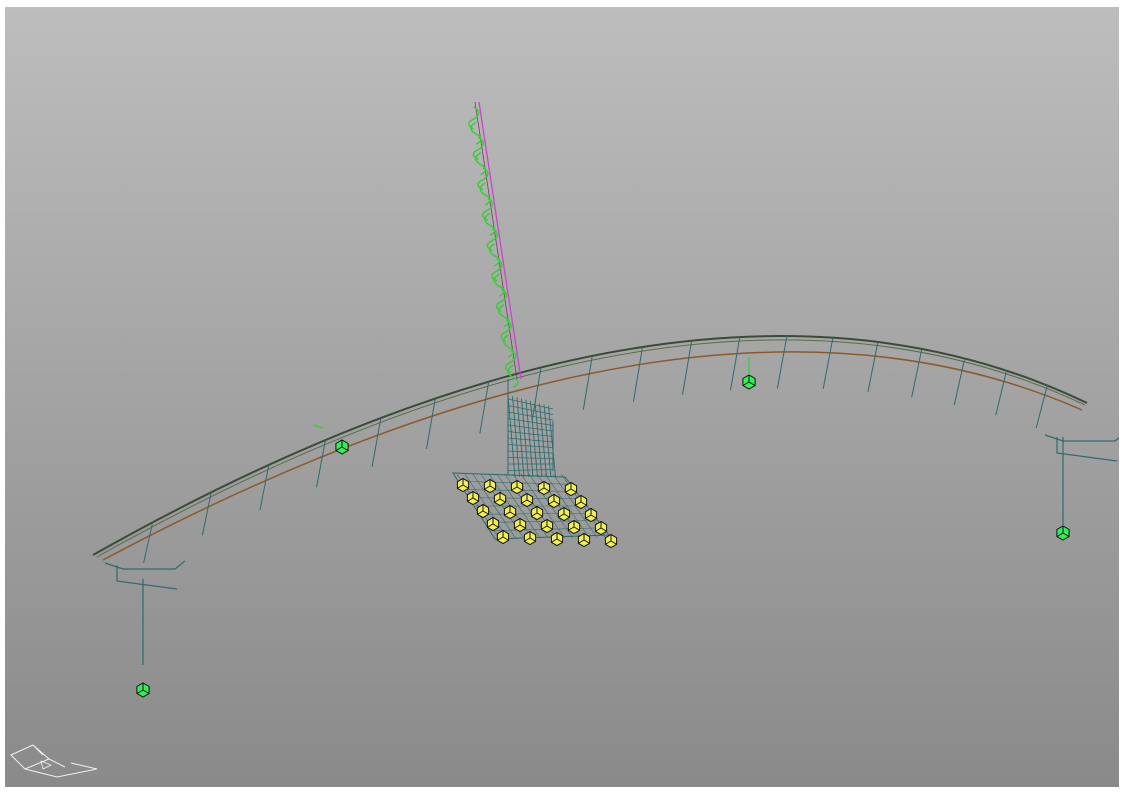  I want to click on foundation-pile-group, so click(535, 510).